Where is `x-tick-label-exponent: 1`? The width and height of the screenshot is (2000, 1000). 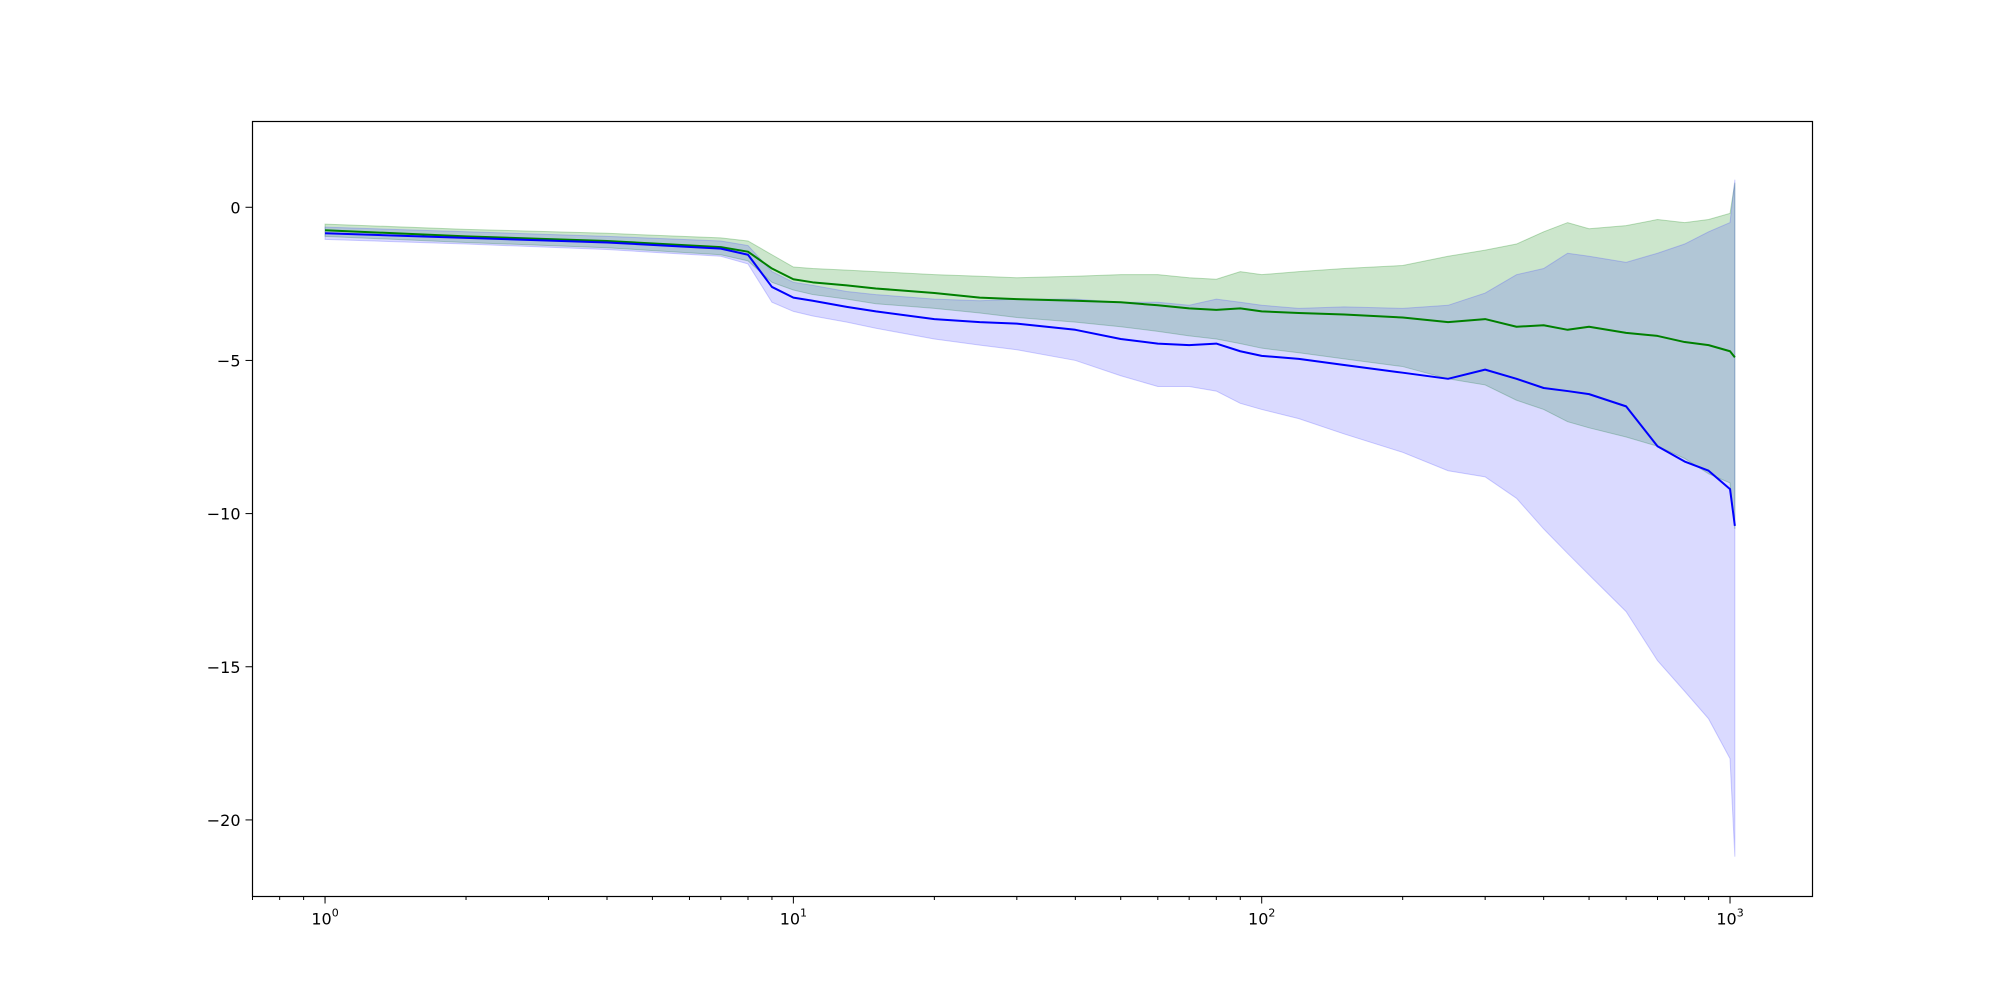 x-tick-label-exponent: 1 is located at coordinates (803, 913).